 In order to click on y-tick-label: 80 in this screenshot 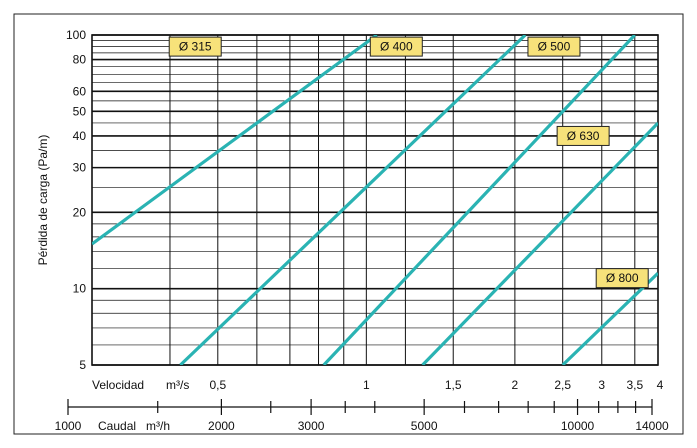, I will do `click(80, 60)`.